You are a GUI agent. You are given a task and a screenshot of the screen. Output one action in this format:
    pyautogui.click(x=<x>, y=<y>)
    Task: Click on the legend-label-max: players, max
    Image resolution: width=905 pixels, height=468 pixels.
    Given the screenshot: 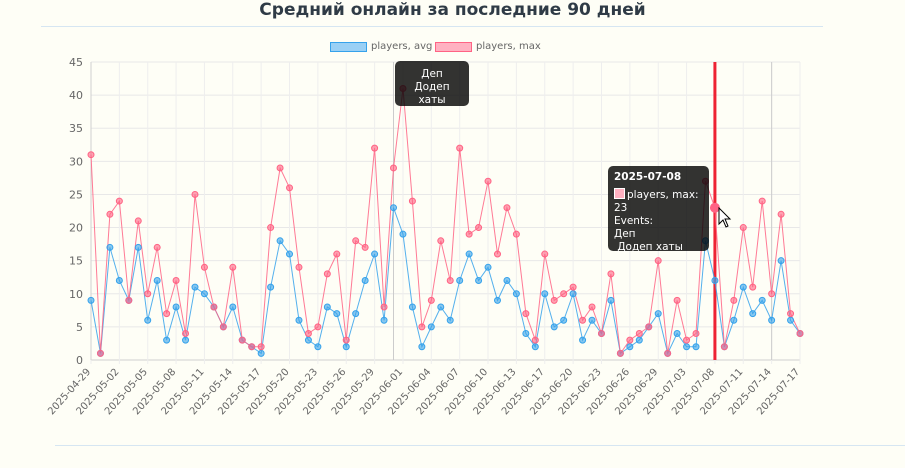 What is the action you would take?
    pyautogui.click(x=508, y=46)
    